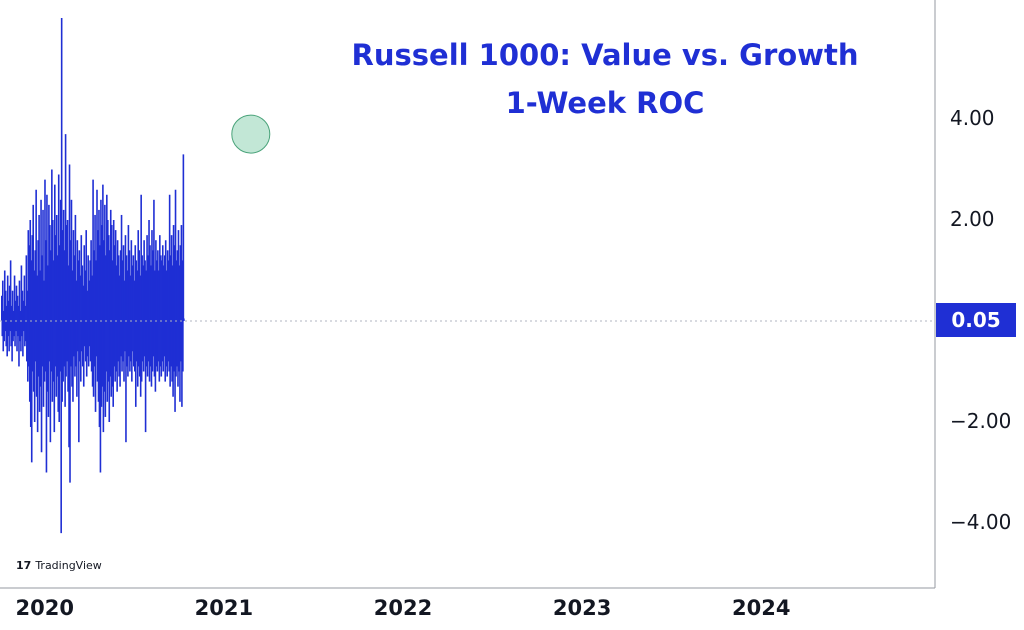 Image resolution: width=1024 pixels, height=630 pixels. I want to click on y-tick-label: 2.00, so click(972, 219).